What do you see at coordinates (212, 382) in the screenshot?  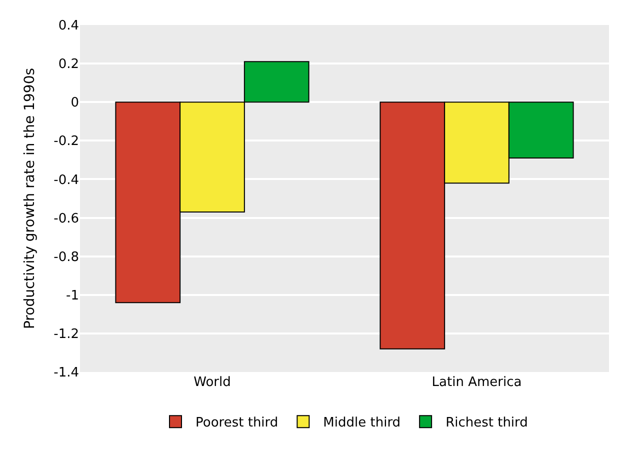 I see `x-tick-label: World` at bounding box center [212, 382].